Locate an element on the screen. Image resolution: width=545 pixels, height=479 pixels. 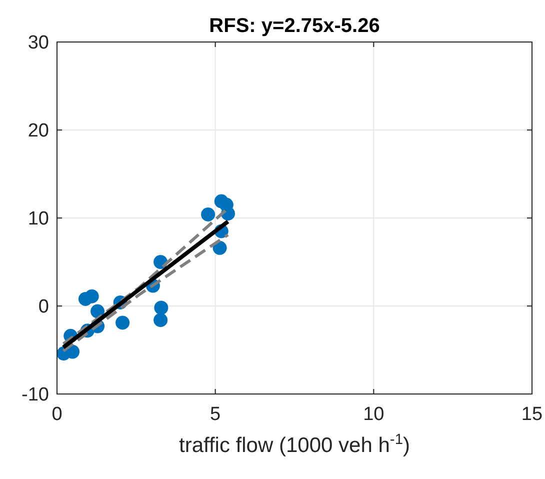
x-tick-label: 10 is located at coordinates (373, 414).